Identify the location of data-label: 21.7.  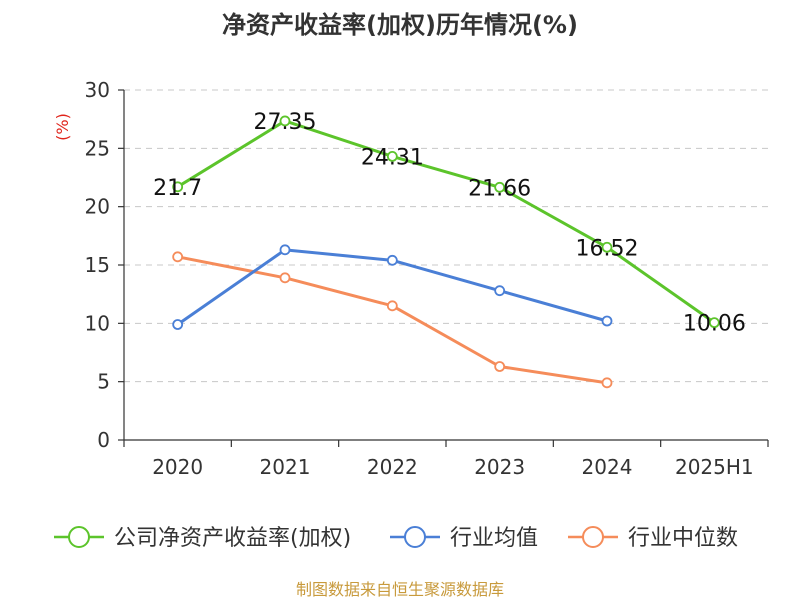
(177, 188).